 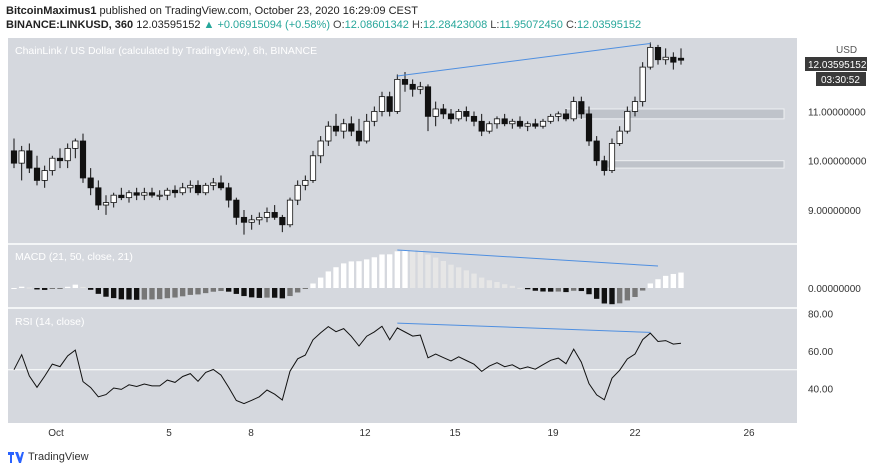 What do you see at coordinates (58, 457) in the screenshot?
I see `footer-brand: TradingView` at bounding box center [58, 457].